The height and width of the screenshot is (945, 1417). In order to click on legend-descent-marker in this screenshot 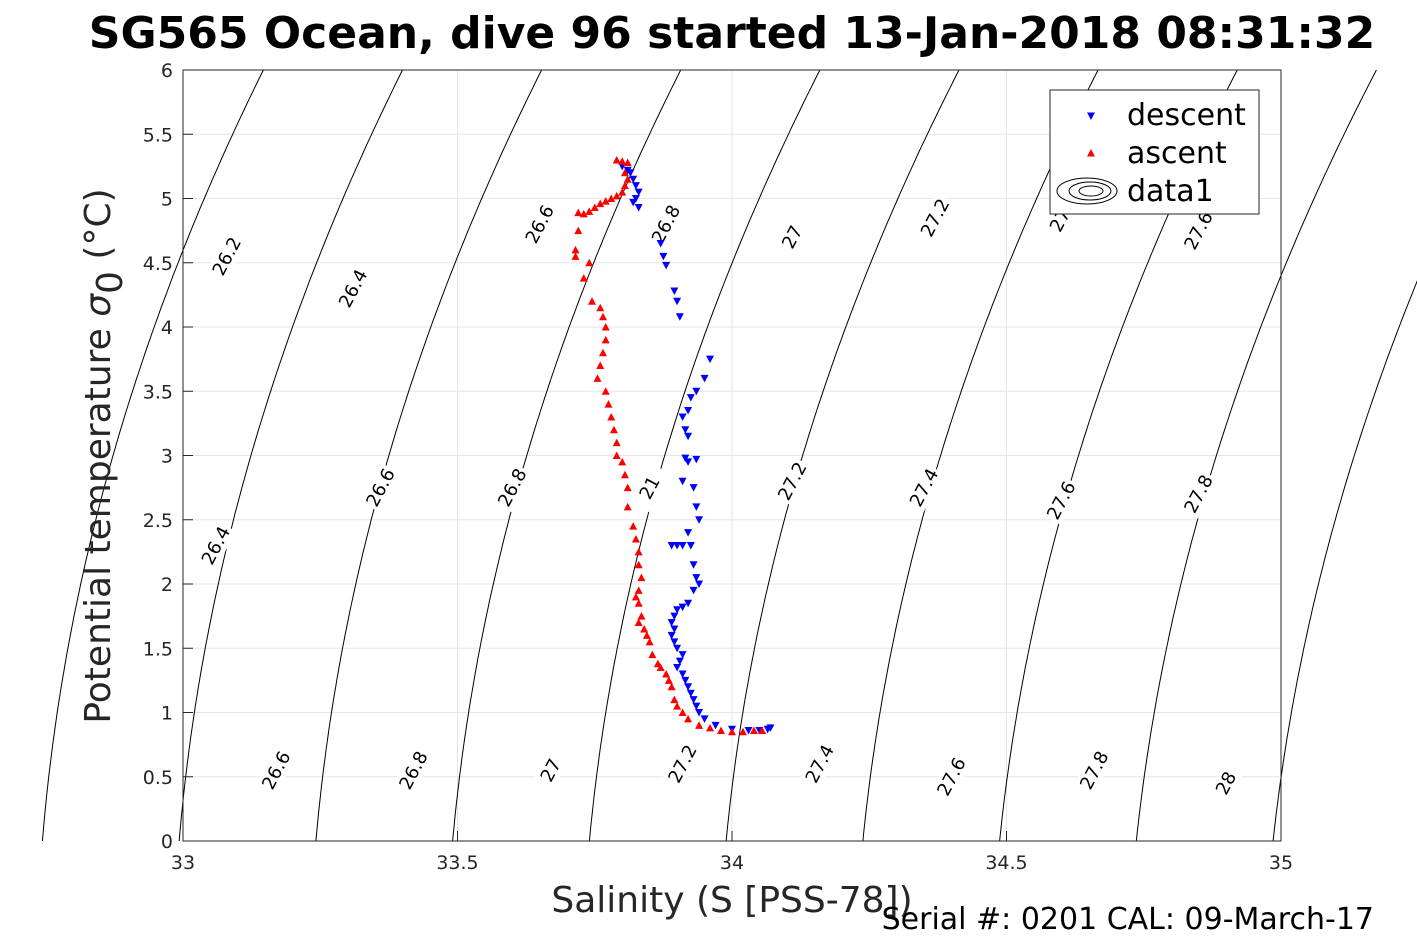, I will do `click(1091, 116)`.